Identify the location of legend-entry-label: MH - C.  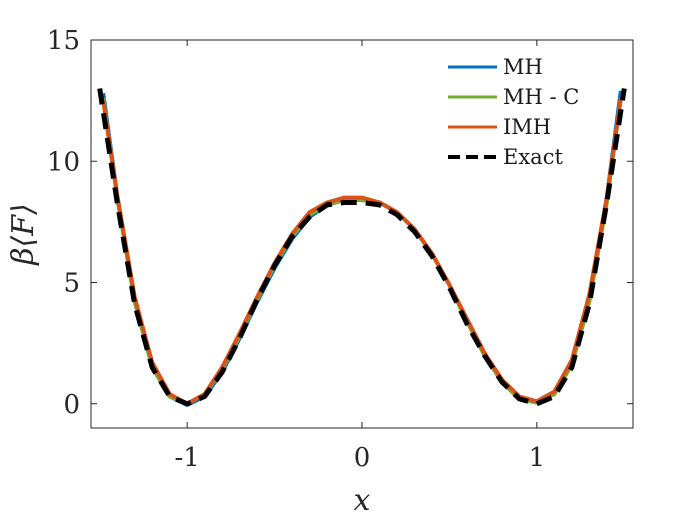
(541, 97).